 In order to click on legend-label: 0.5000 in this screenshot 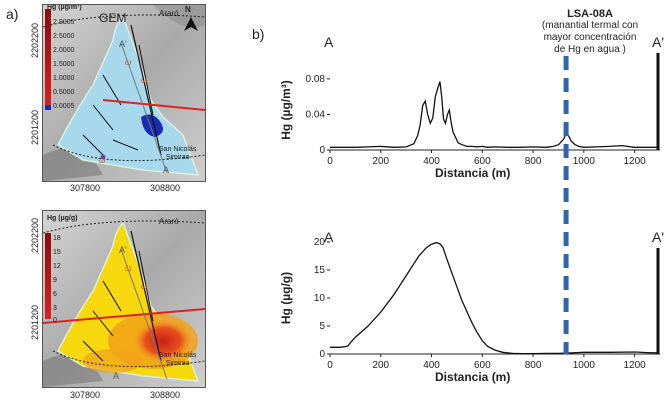, I will do `click(64, 92)`.